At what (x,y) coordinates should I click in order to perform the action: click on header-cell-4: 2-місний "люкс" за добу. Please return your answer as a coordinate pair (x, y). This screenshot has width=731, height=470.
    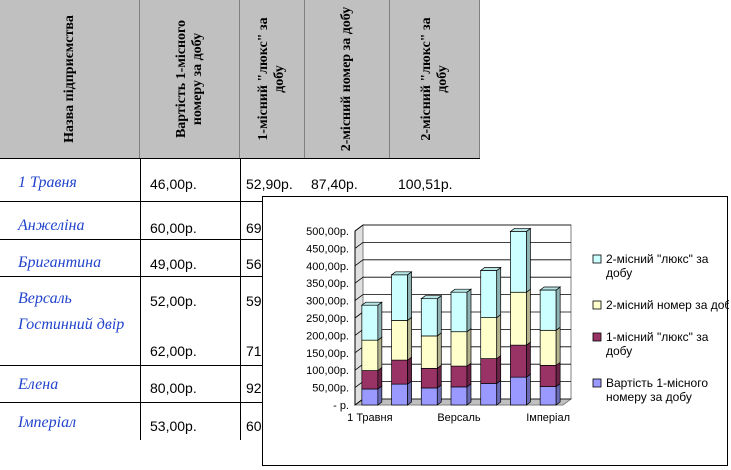
    Looking at the image, I should click on (435, 79).